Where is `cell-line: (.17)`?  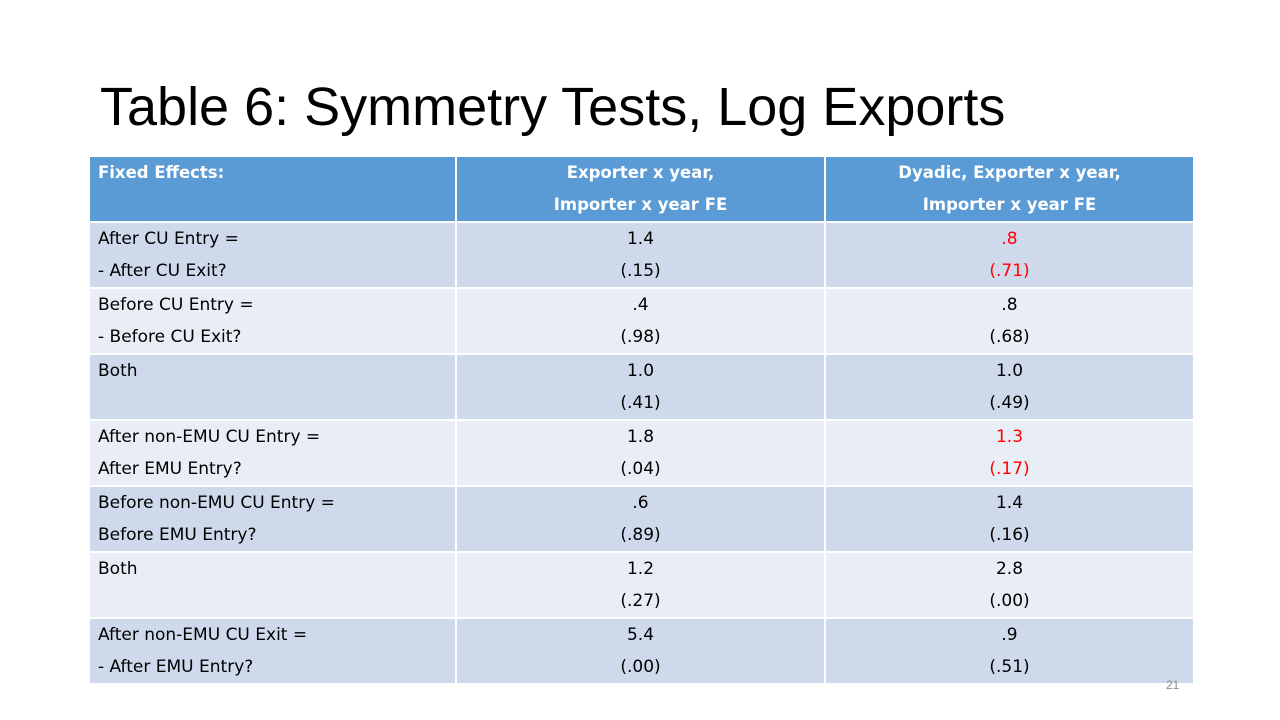 cell-line: (.17) is located at coordinates (1009, 469).